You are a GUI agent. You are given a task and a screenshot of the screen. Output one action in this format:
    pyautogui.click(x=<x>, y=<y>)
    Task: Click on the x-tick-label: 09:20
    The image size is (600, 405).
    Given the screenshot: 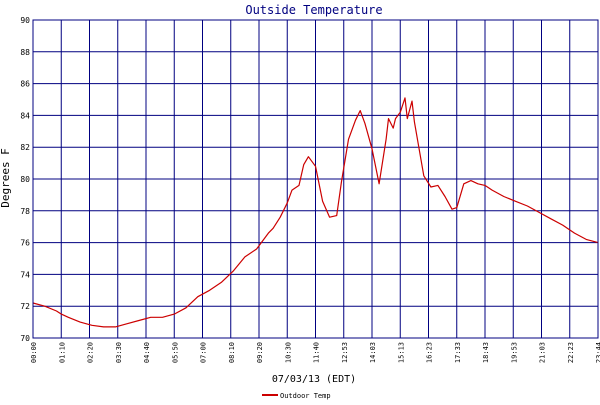 What is the action you would take?
    pyautogui.click(x=260, y=352)
    